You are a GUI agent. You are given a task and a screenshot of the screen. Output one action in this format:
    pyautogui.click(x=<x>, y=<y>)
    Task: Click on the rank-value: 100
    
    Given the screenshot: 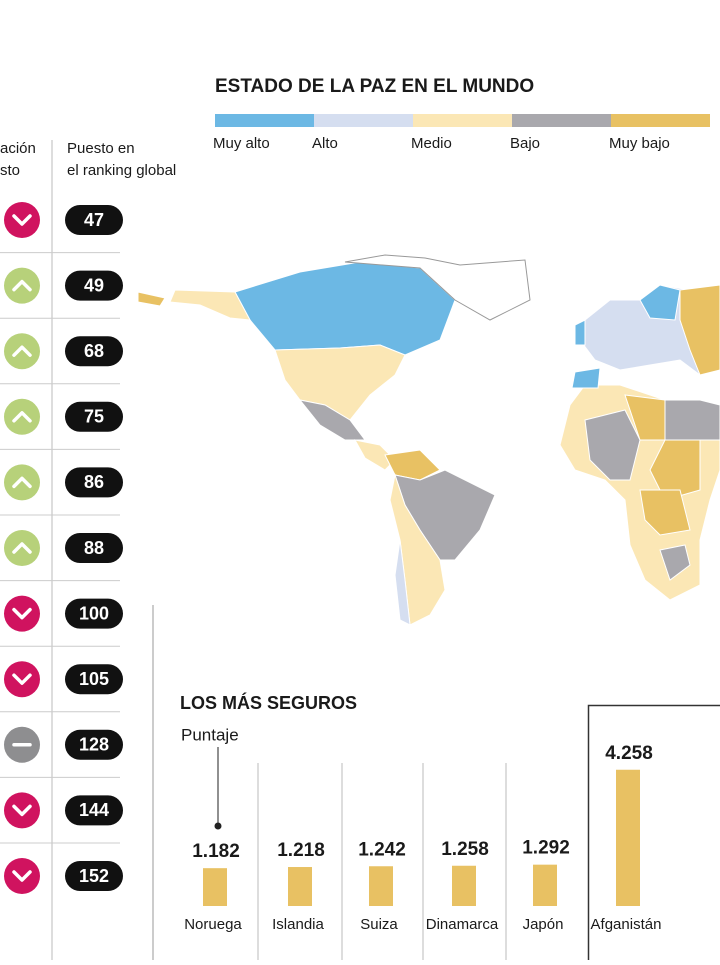 What is the action you would take?
    pyautogui.click(x=94, y=613)
    